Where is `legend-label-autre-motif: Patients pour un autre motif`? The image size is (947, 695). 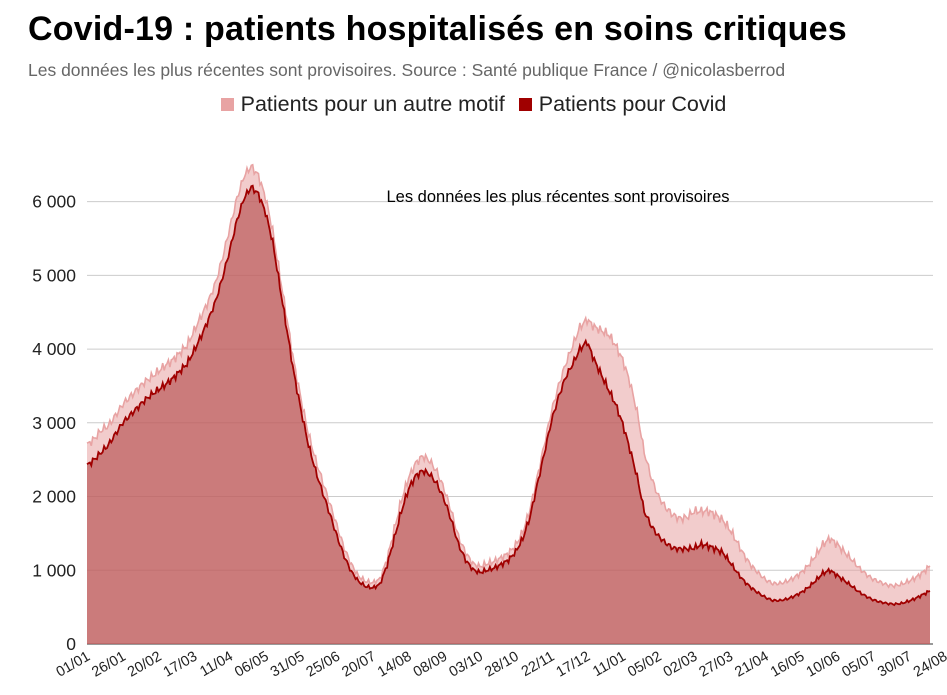
legend-label-autre-motif: Patients pour un autre motif is located at coordinates (372, 104).